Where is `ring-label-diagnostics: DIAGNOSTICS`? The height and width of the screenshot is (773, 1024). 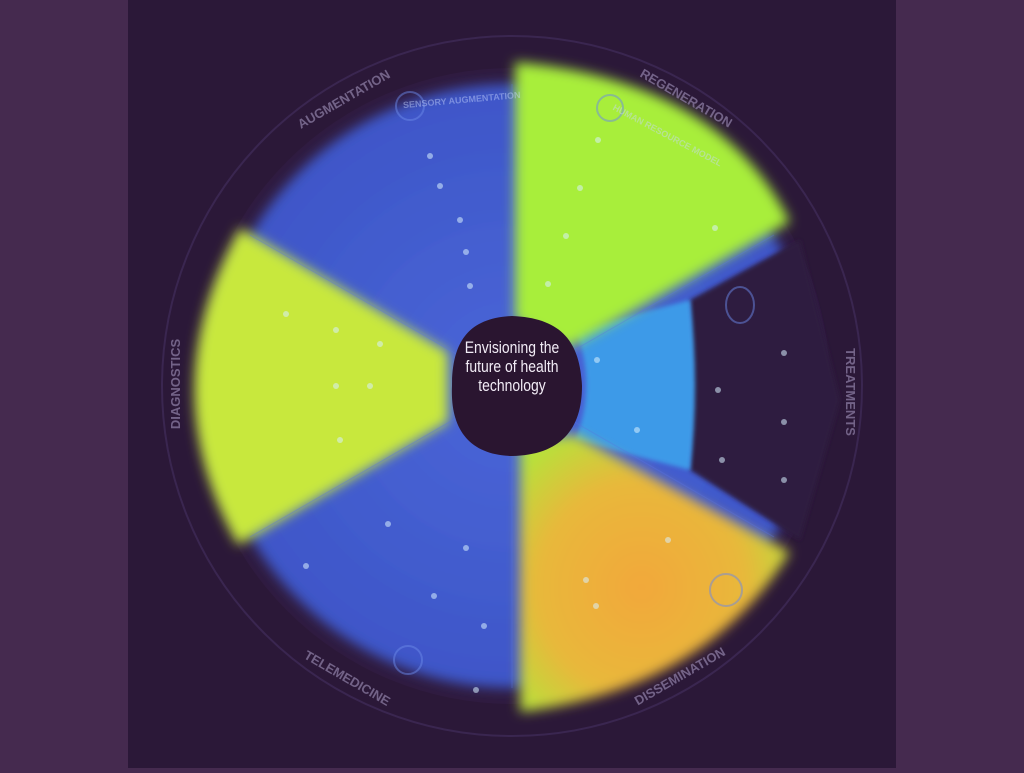 ring-label-diagnostics: DIAGNOSTICS is located at coordinates (175, 384).